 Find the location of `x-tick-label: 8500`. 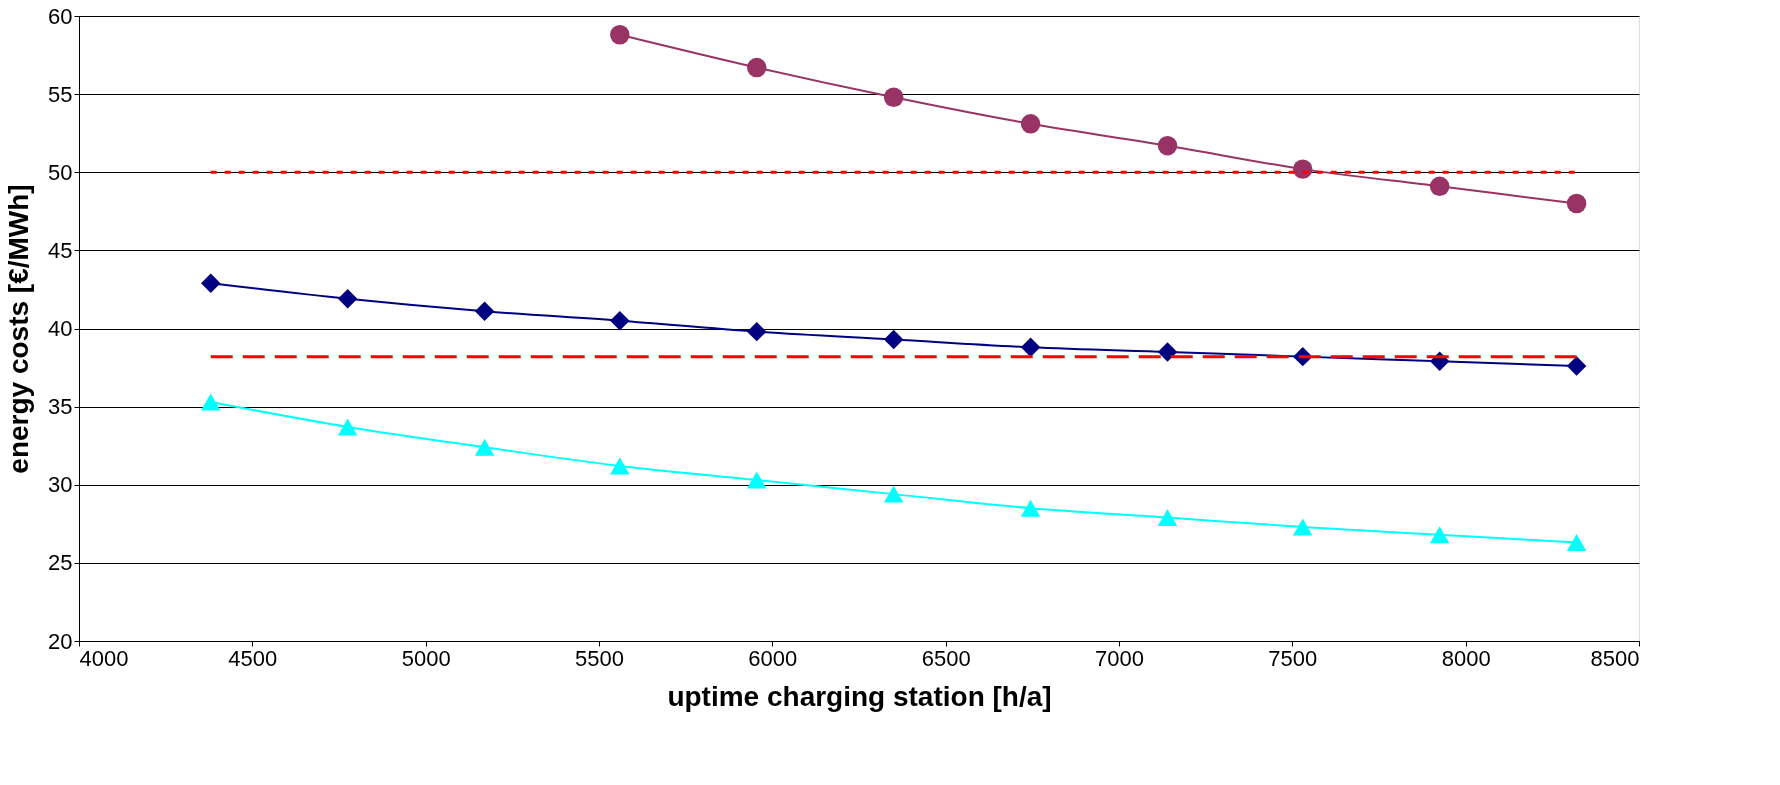

x-tick-label: 8500 is located at coordinates (1615, 658).